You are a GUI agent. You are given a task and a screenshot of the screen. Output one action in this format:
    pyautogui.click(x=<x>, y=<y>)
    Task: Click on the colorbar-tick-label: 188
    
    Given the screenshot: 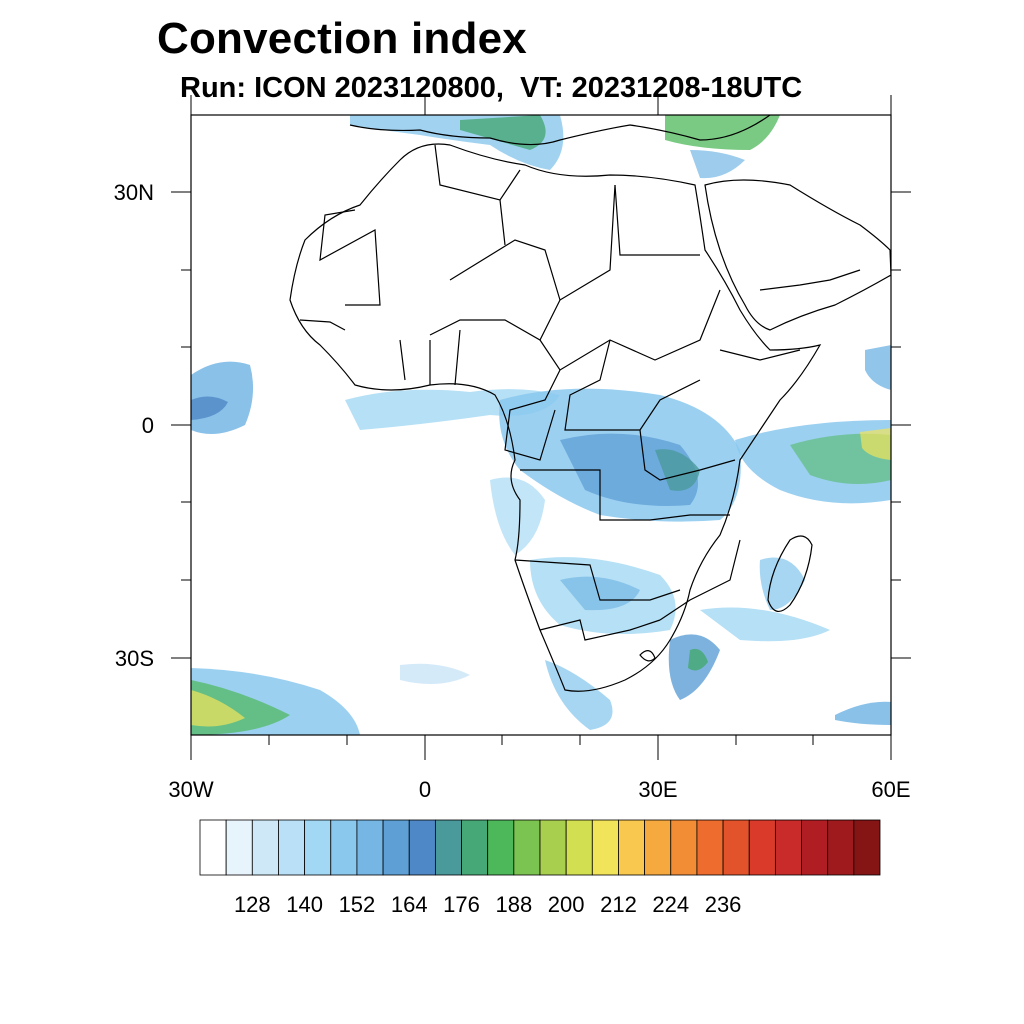 What is the action you would take?
    pyautogui.click(x=513, y=904)
    